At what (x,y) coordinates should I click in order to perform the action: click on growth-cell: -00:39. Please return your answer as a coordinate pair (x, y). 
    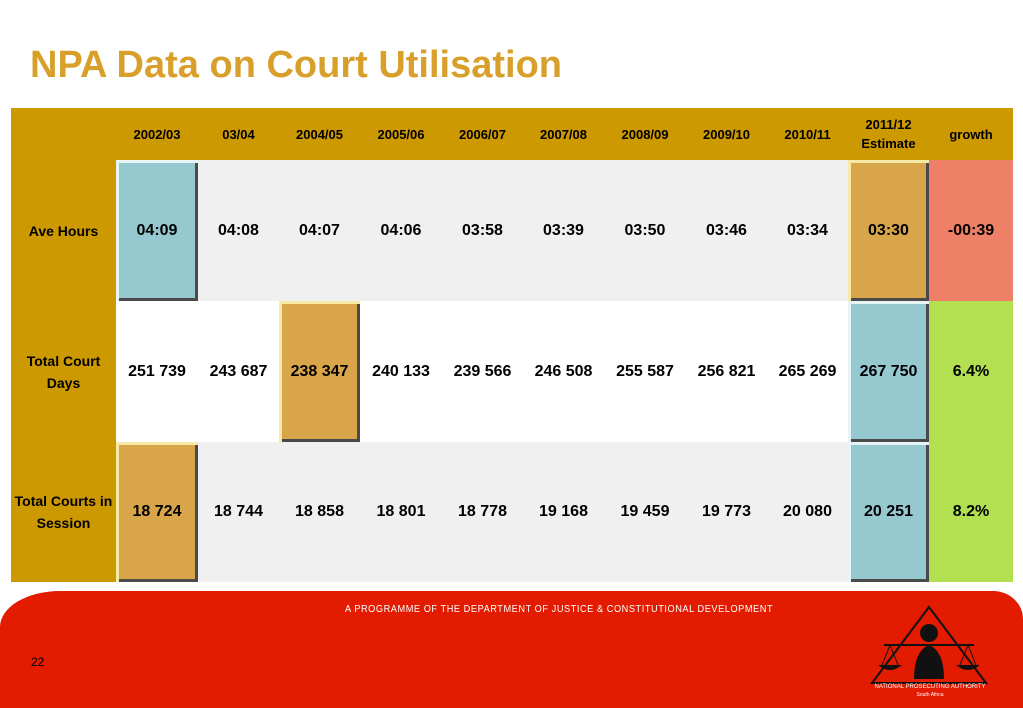
    Looking at the image, I should click on (971, 230).